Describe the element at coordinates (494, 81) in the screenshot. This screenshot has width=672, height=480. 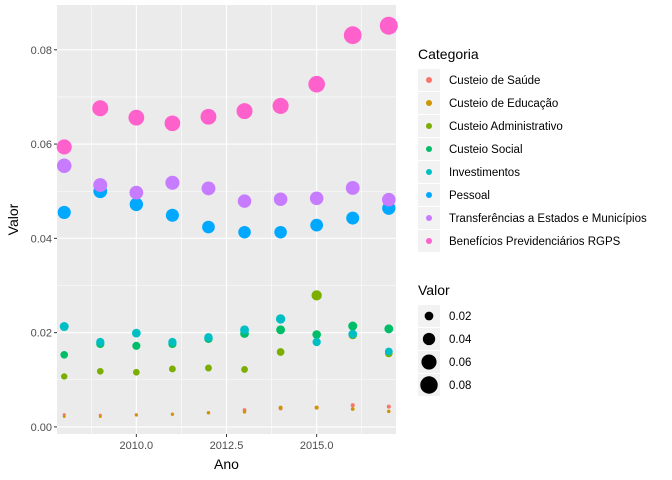
I see `legend-label: Custeio de Saúde` at that location.